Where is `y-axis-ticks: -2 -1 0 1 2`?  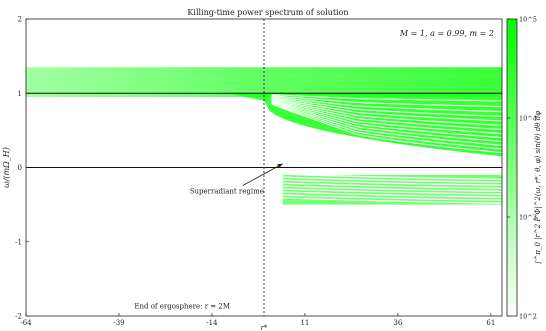 y-axis-ticks: -2 -1 0 1 2 is located at coordinates (22, 168).